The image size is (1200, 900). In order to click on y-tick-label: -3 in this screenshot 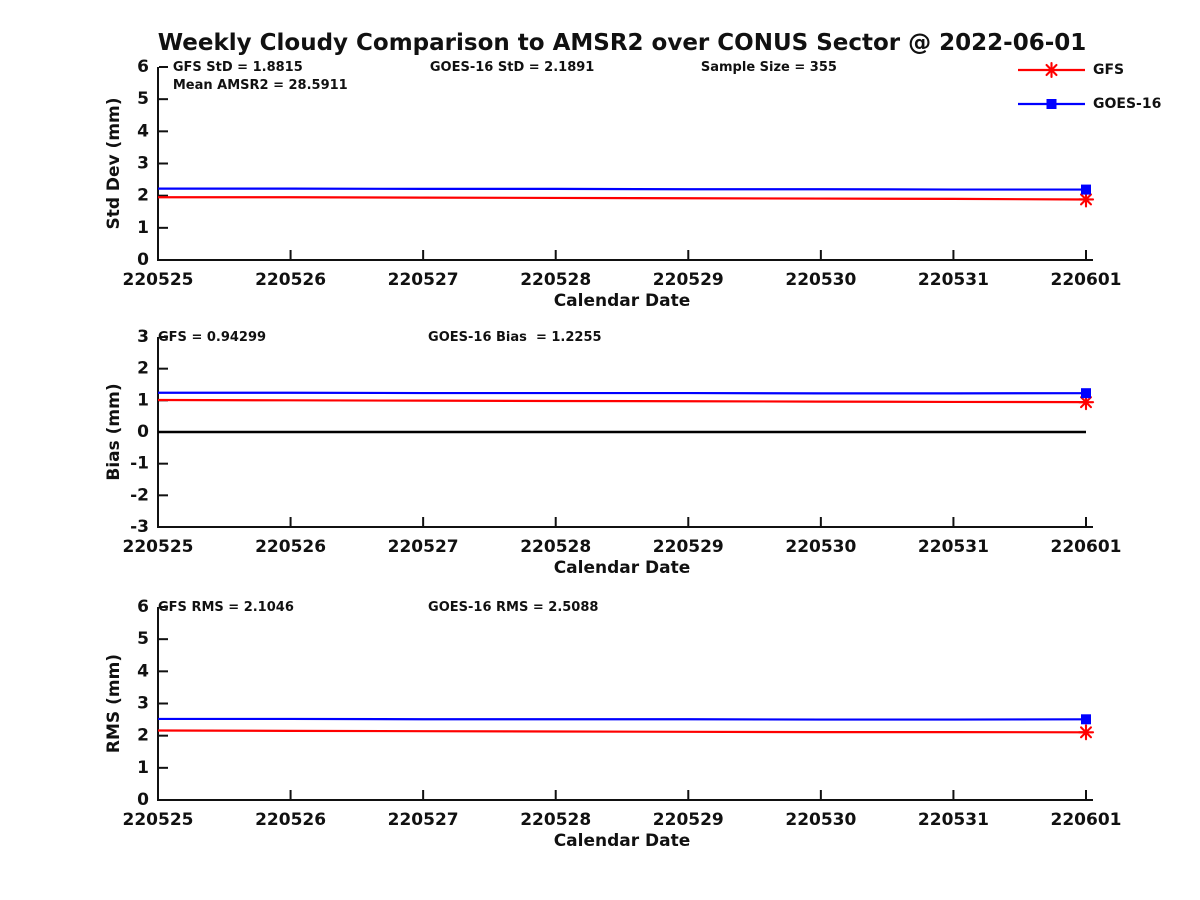, I will do `click(139, 527)`.